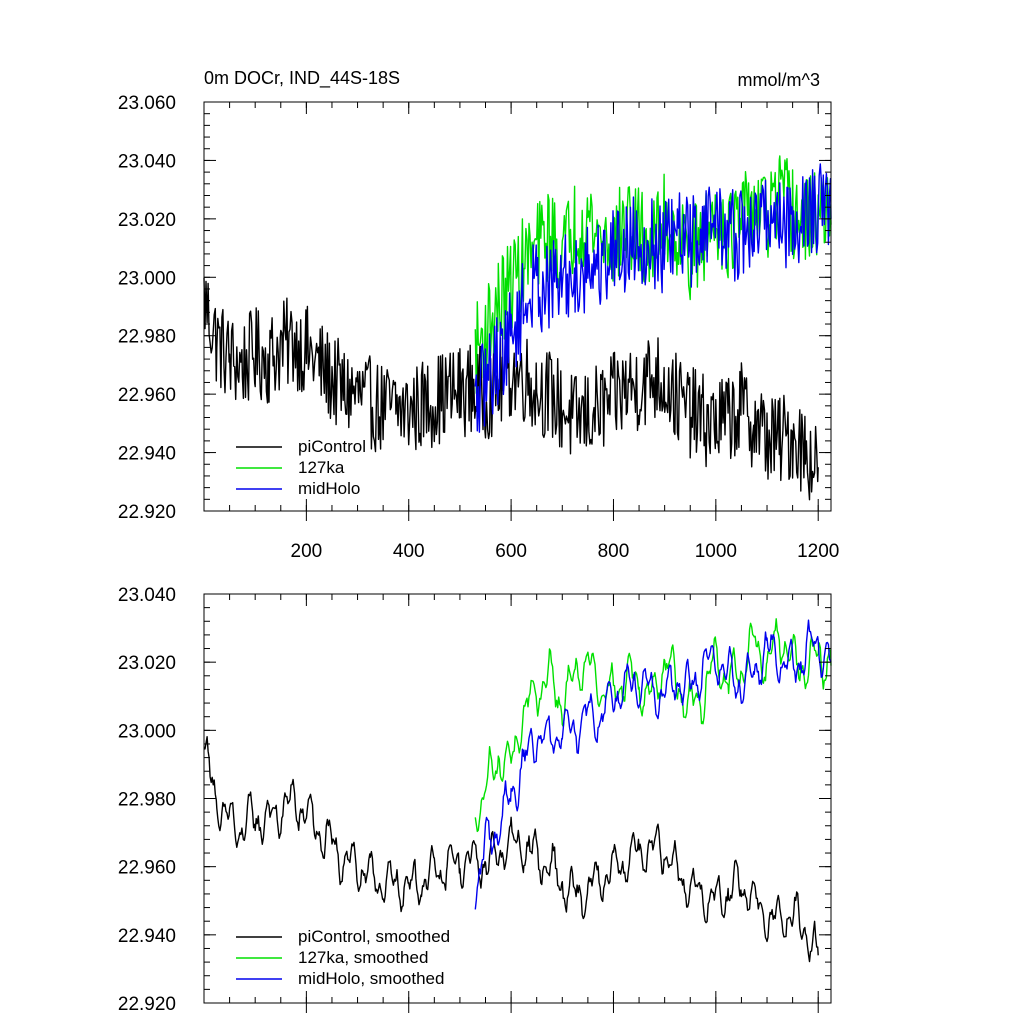  Describe the element at coordinates (302, 78) in the screenshot. I see `panel-title: 0m DOCr, IND_44S-18S` at that location.